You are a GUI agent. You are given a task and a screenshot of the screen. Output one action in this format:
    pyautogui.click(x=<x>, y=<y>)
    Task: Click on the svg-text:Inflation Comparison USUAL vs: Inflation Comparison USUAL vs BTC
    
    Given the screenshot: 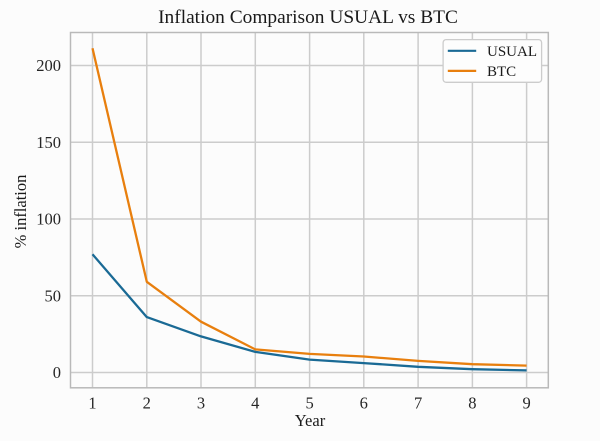 What is the action you would take?
    pyautogui.click(x=308, y=17)
    